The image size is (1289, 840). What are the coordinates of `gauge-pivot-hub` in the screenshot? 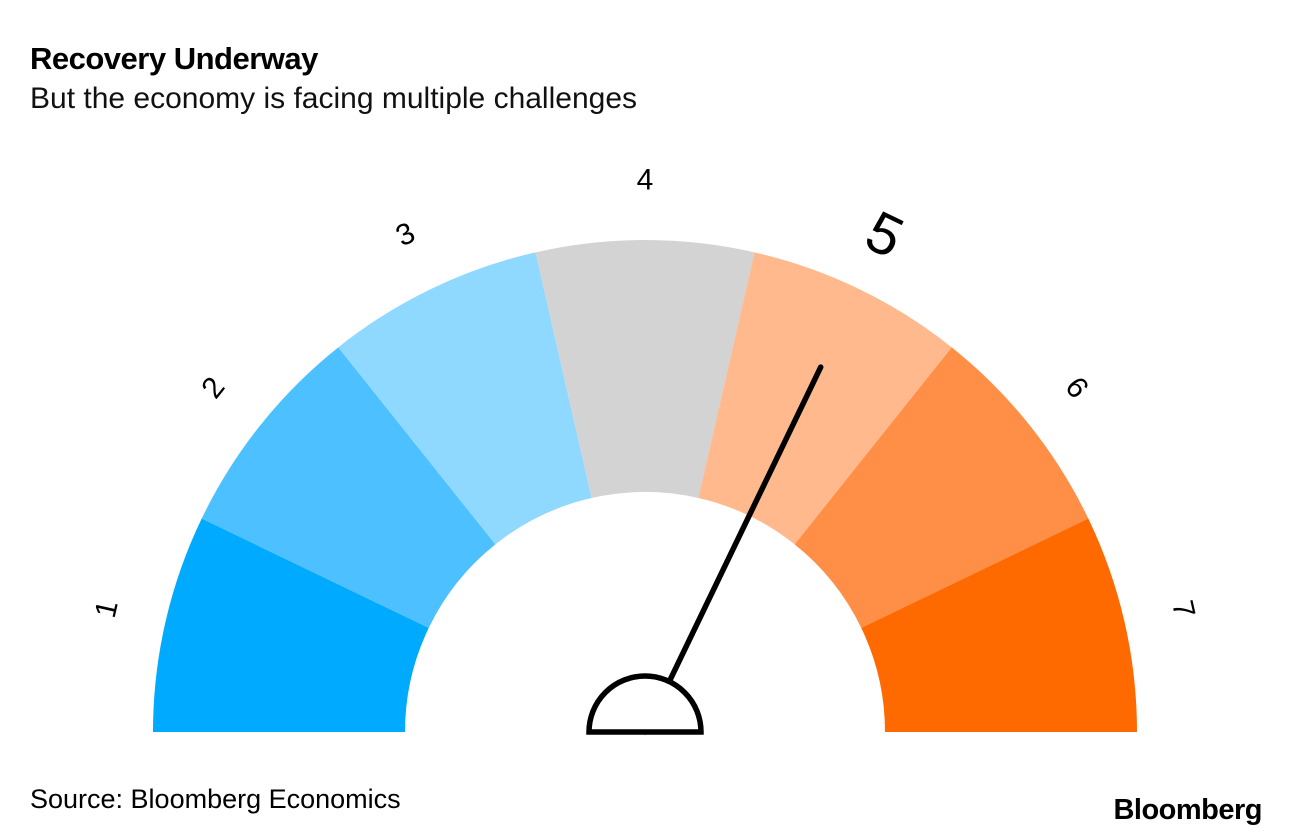 It's located at (645, 704).